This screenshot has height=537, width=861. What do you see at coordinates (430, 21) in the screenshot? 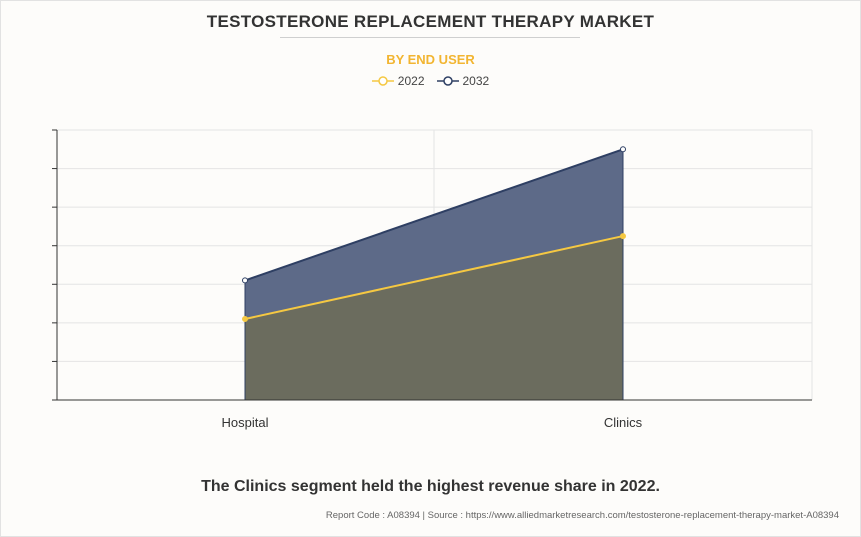
I see `chart-title: TESTOSTERONE REPLACEMENT THERAPY MARKET` at bounding box center [430, 21].